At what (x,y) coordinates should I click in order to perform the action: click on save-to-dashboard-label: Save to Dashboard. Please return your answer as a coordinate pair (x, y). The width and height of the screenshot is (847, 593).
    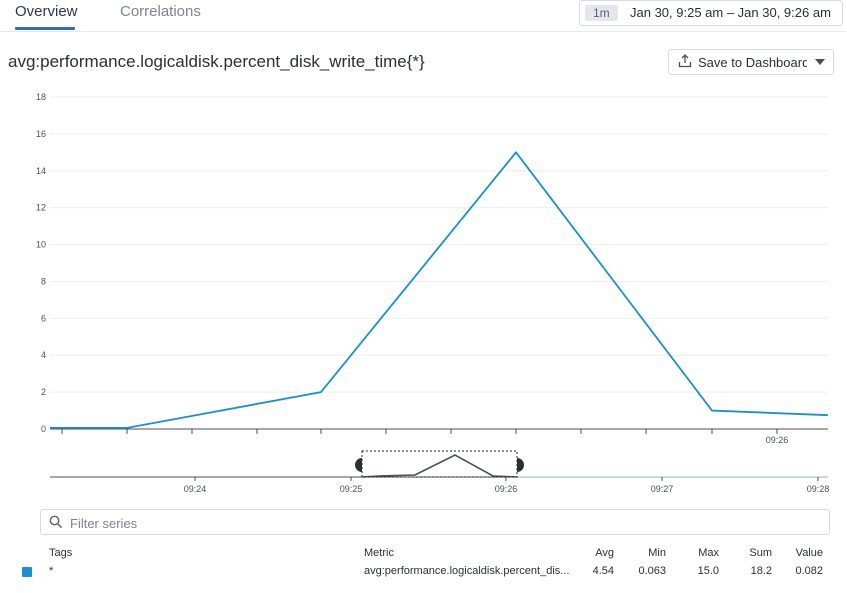
    Looking at the image, I should click on (754, 62).